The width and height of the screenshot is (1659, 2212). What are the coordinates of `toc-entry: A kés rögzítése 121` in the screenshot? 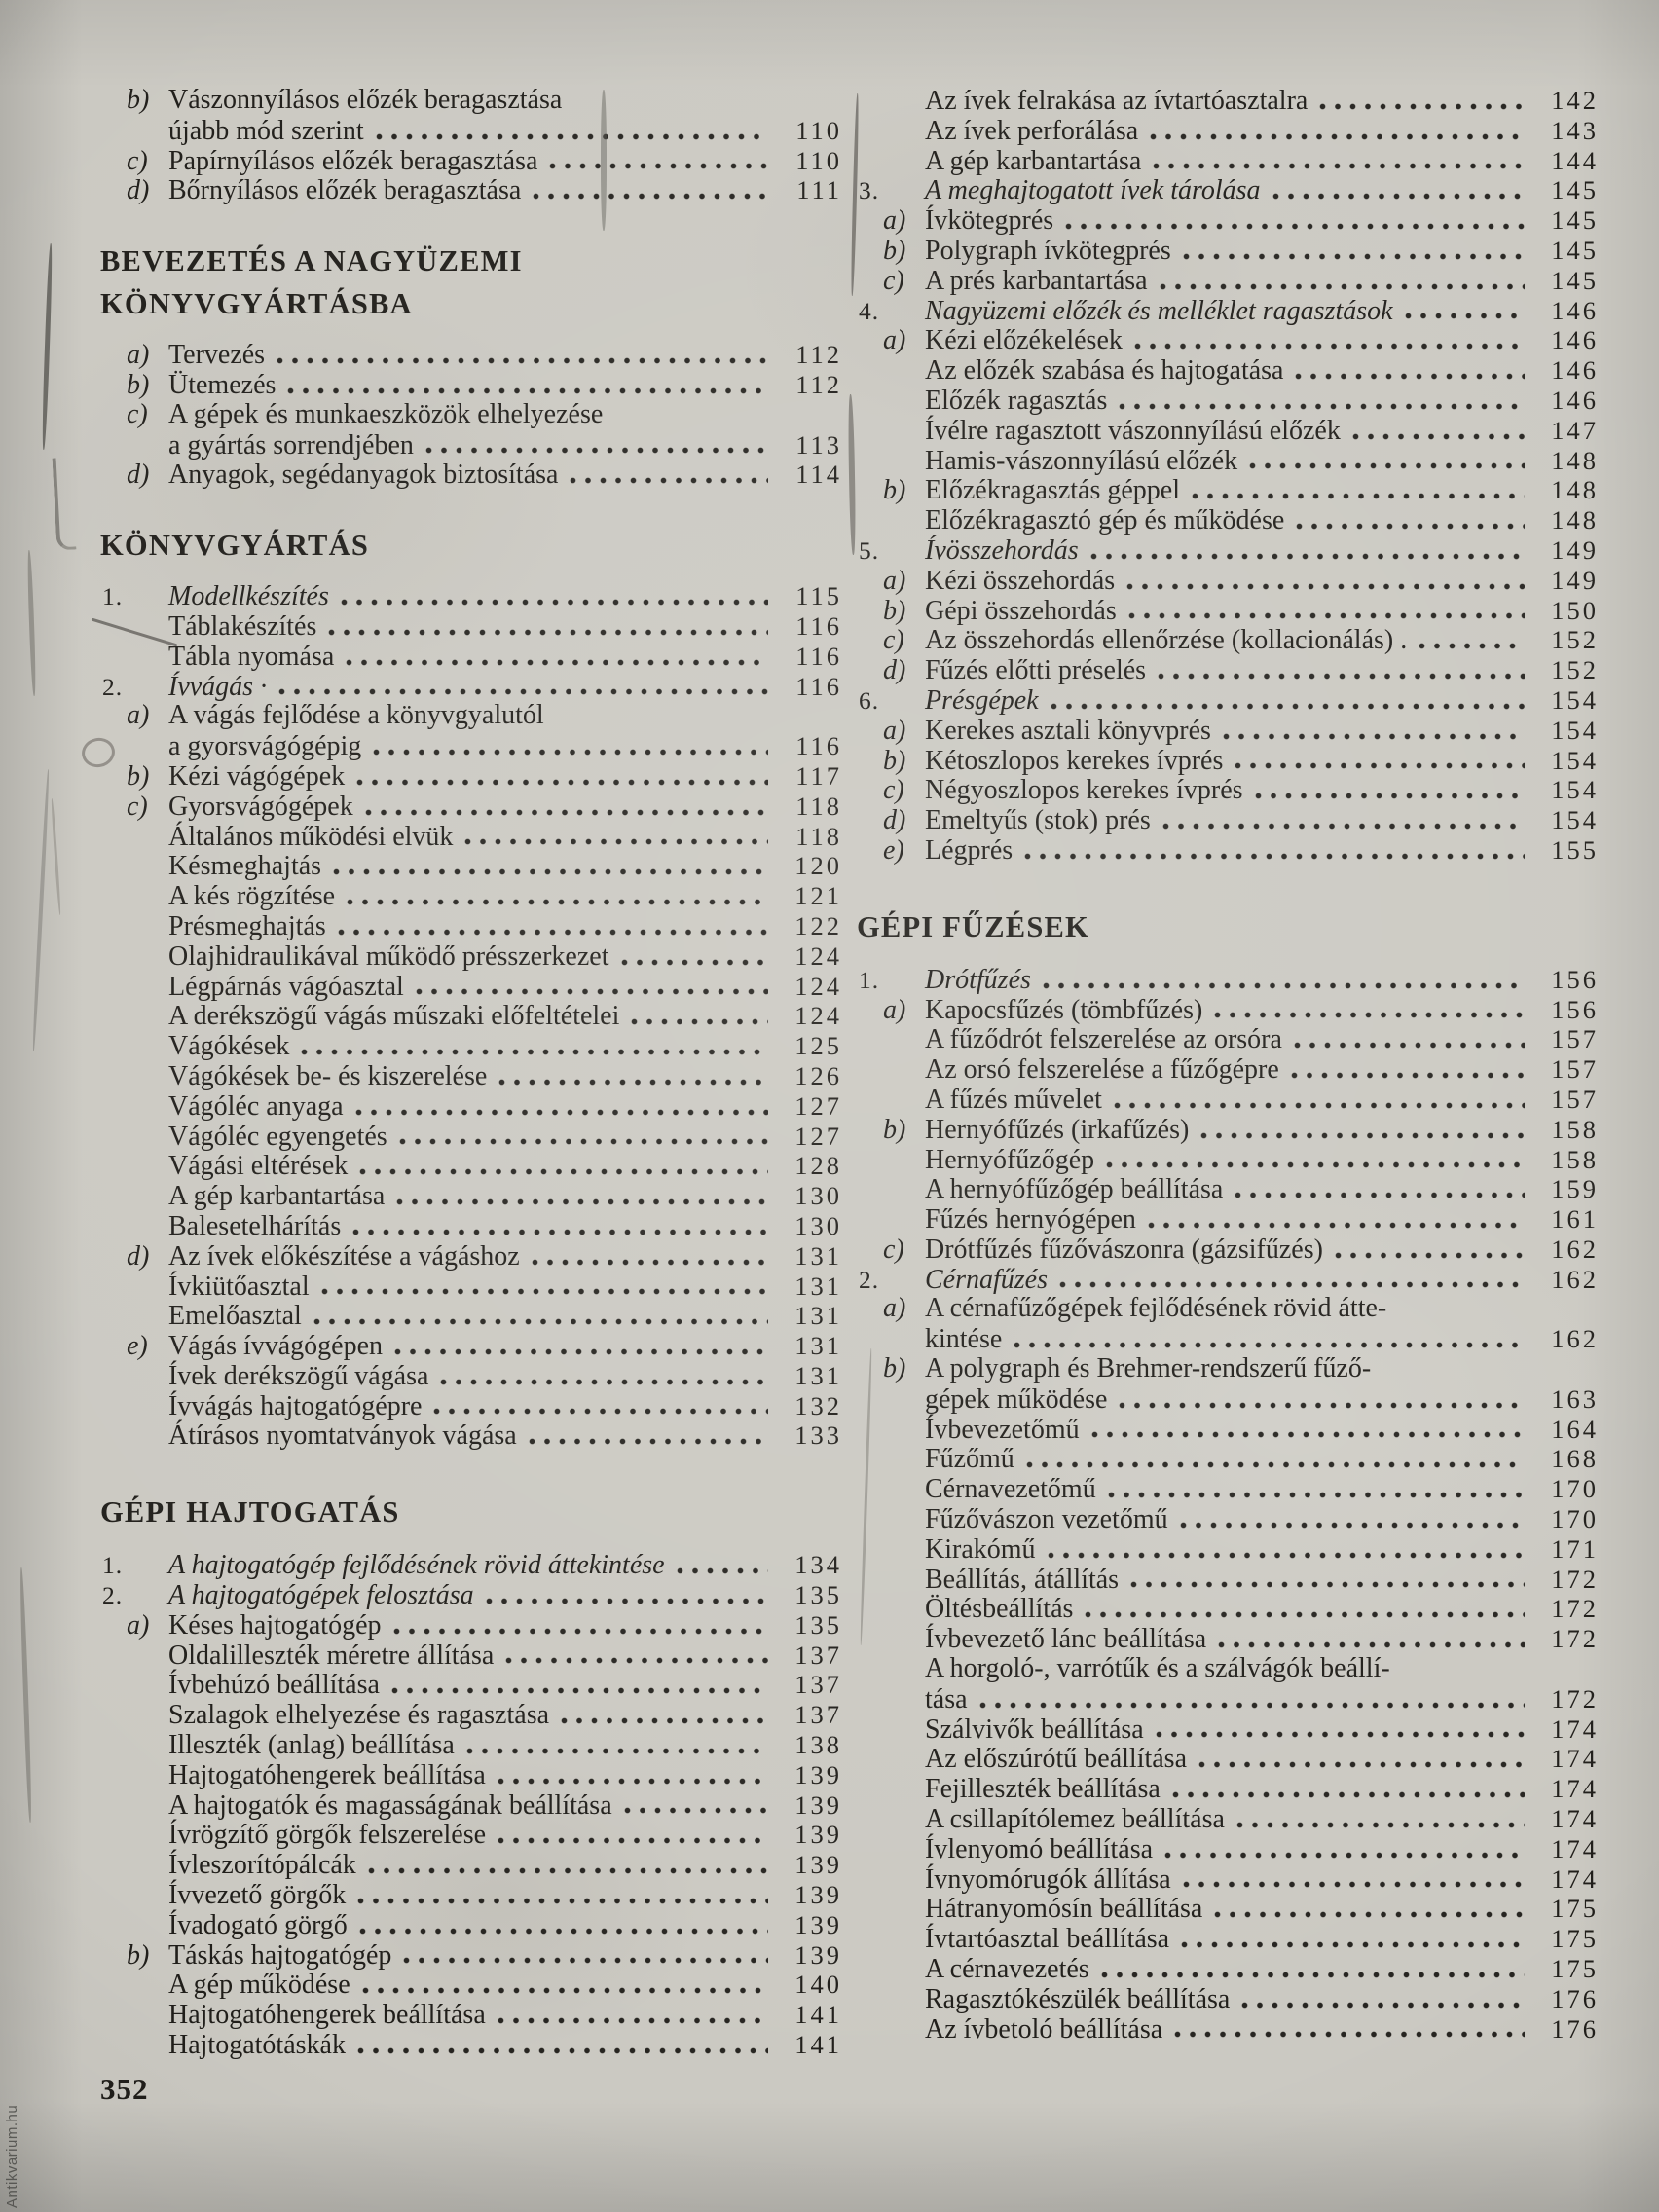 It's located at (471, 896).